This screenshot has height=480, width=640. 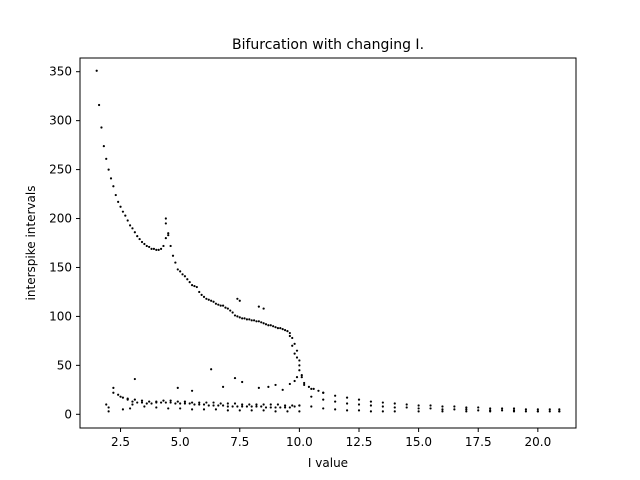 I want to click on y-tick-label: 100, so click(x=60, y=316).